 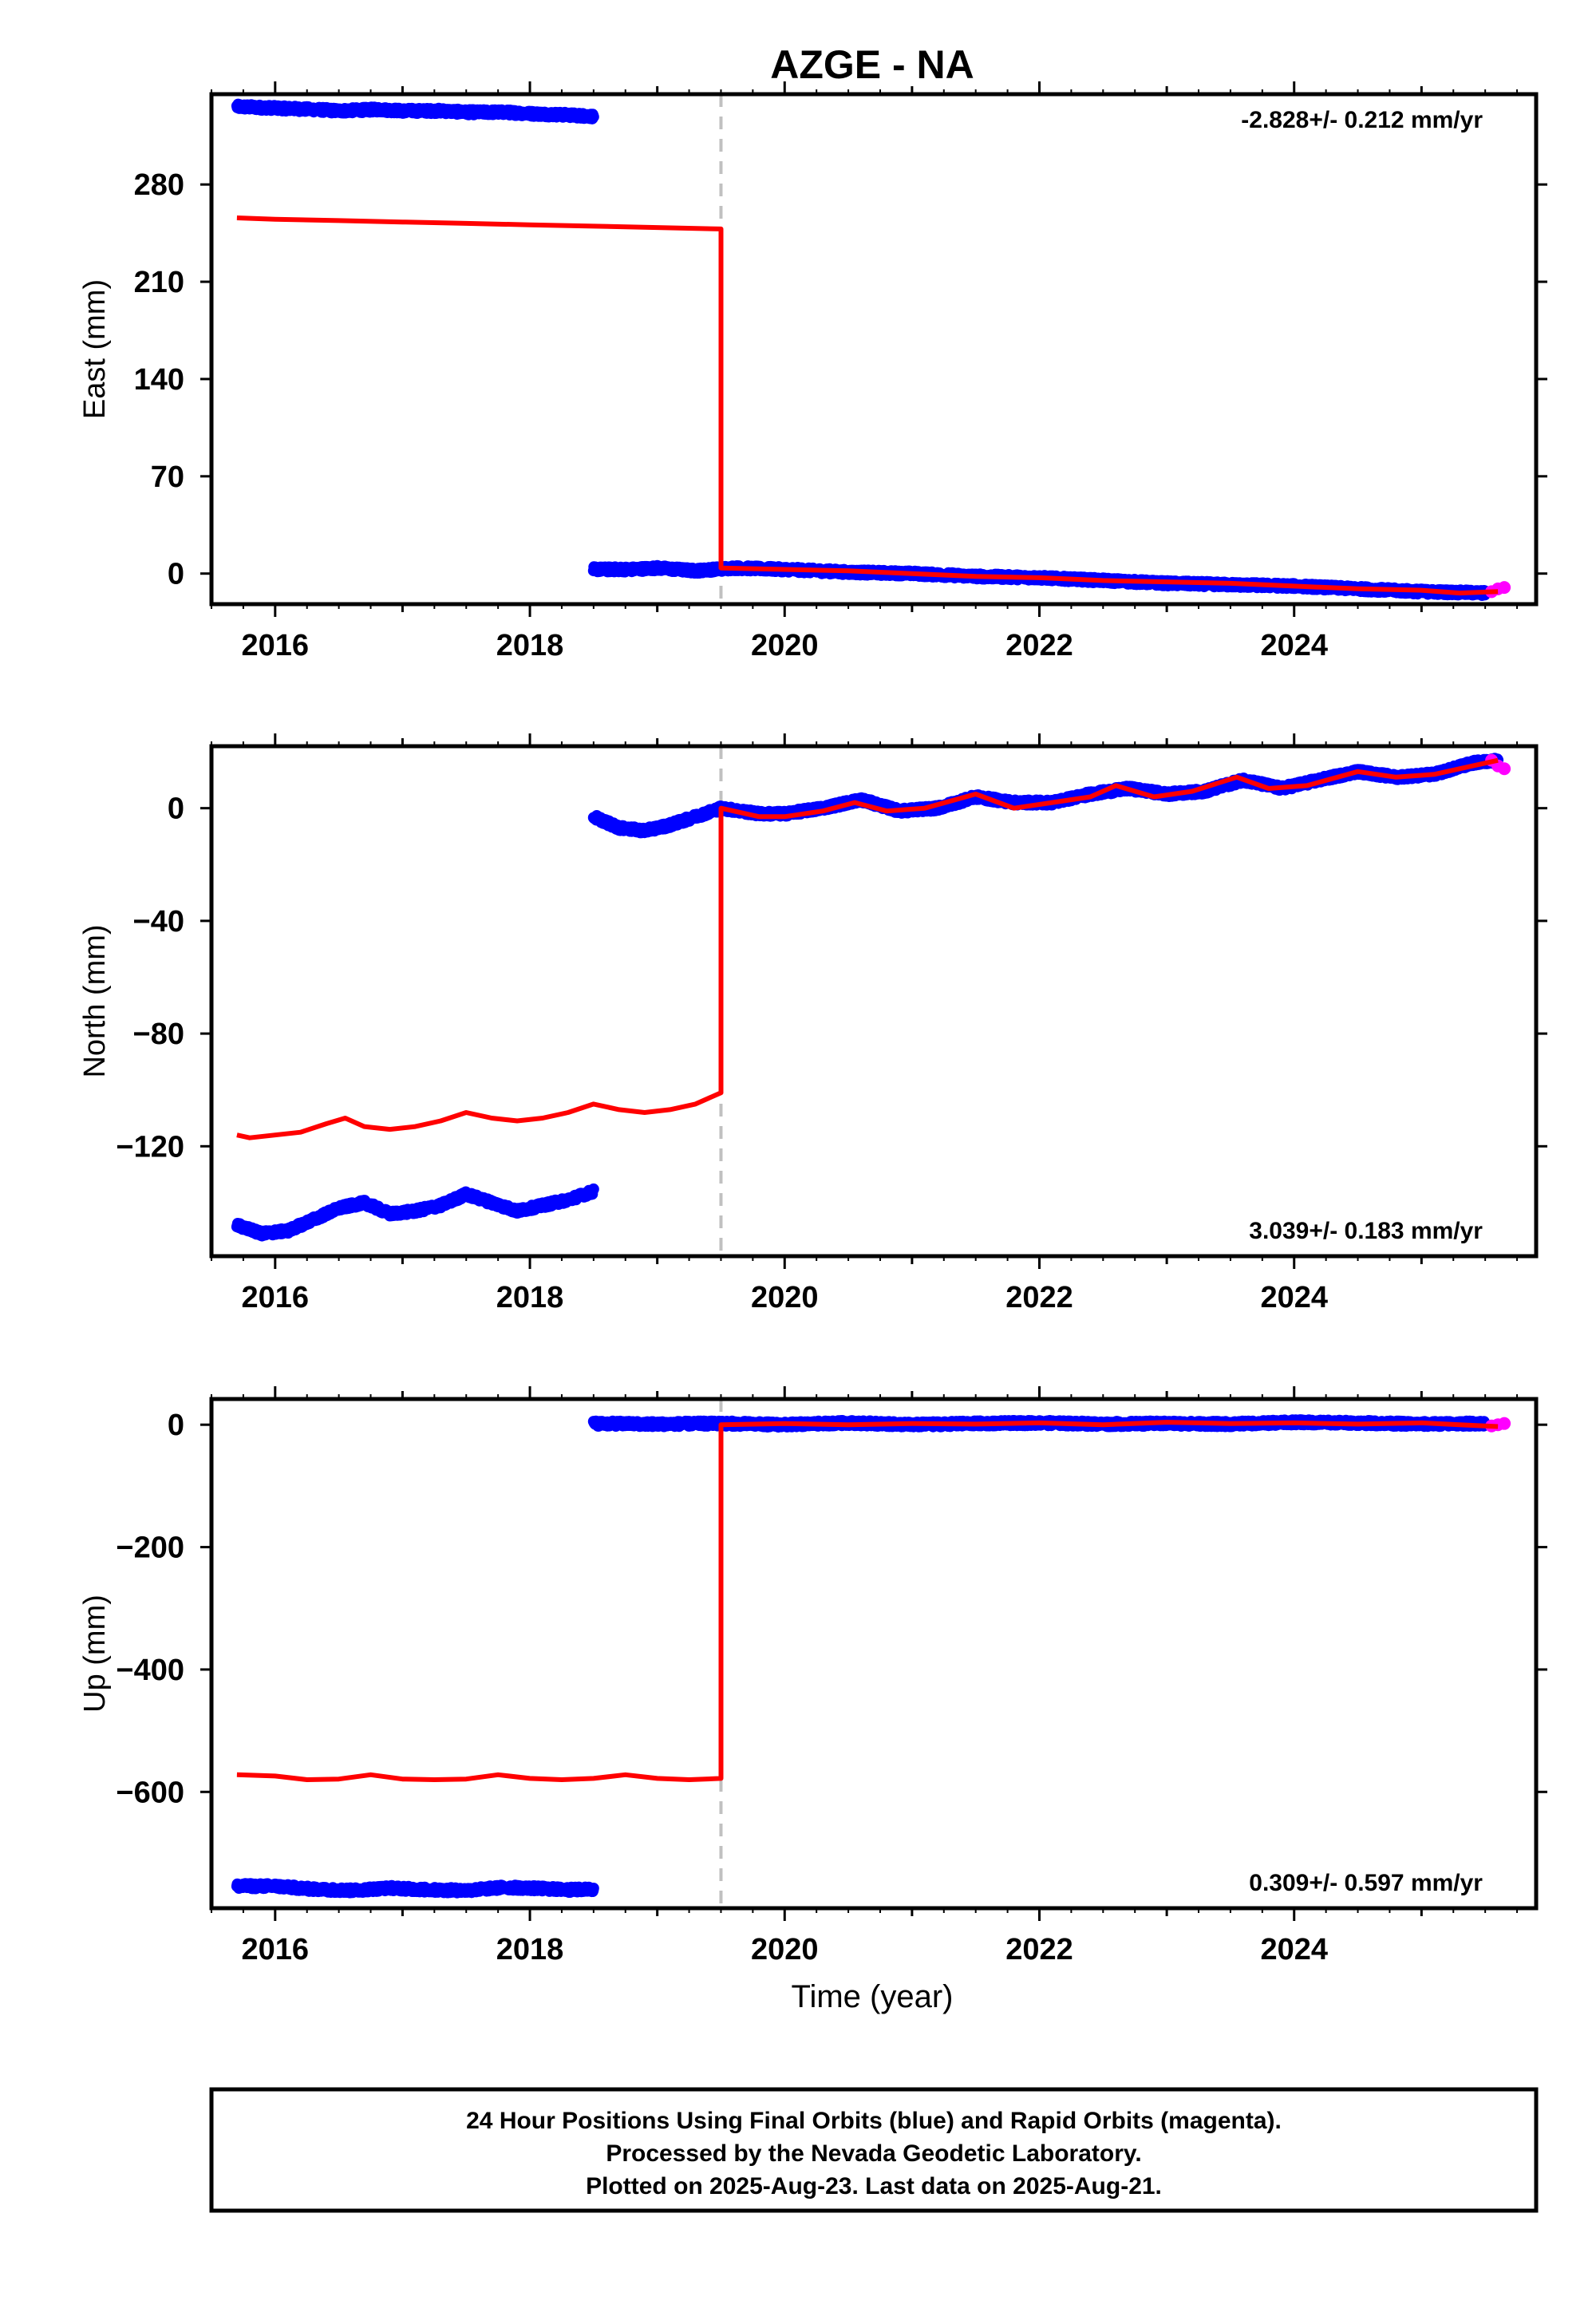 I want to click on east-y-axis-label: East (mm), so click(x=95, y=349).